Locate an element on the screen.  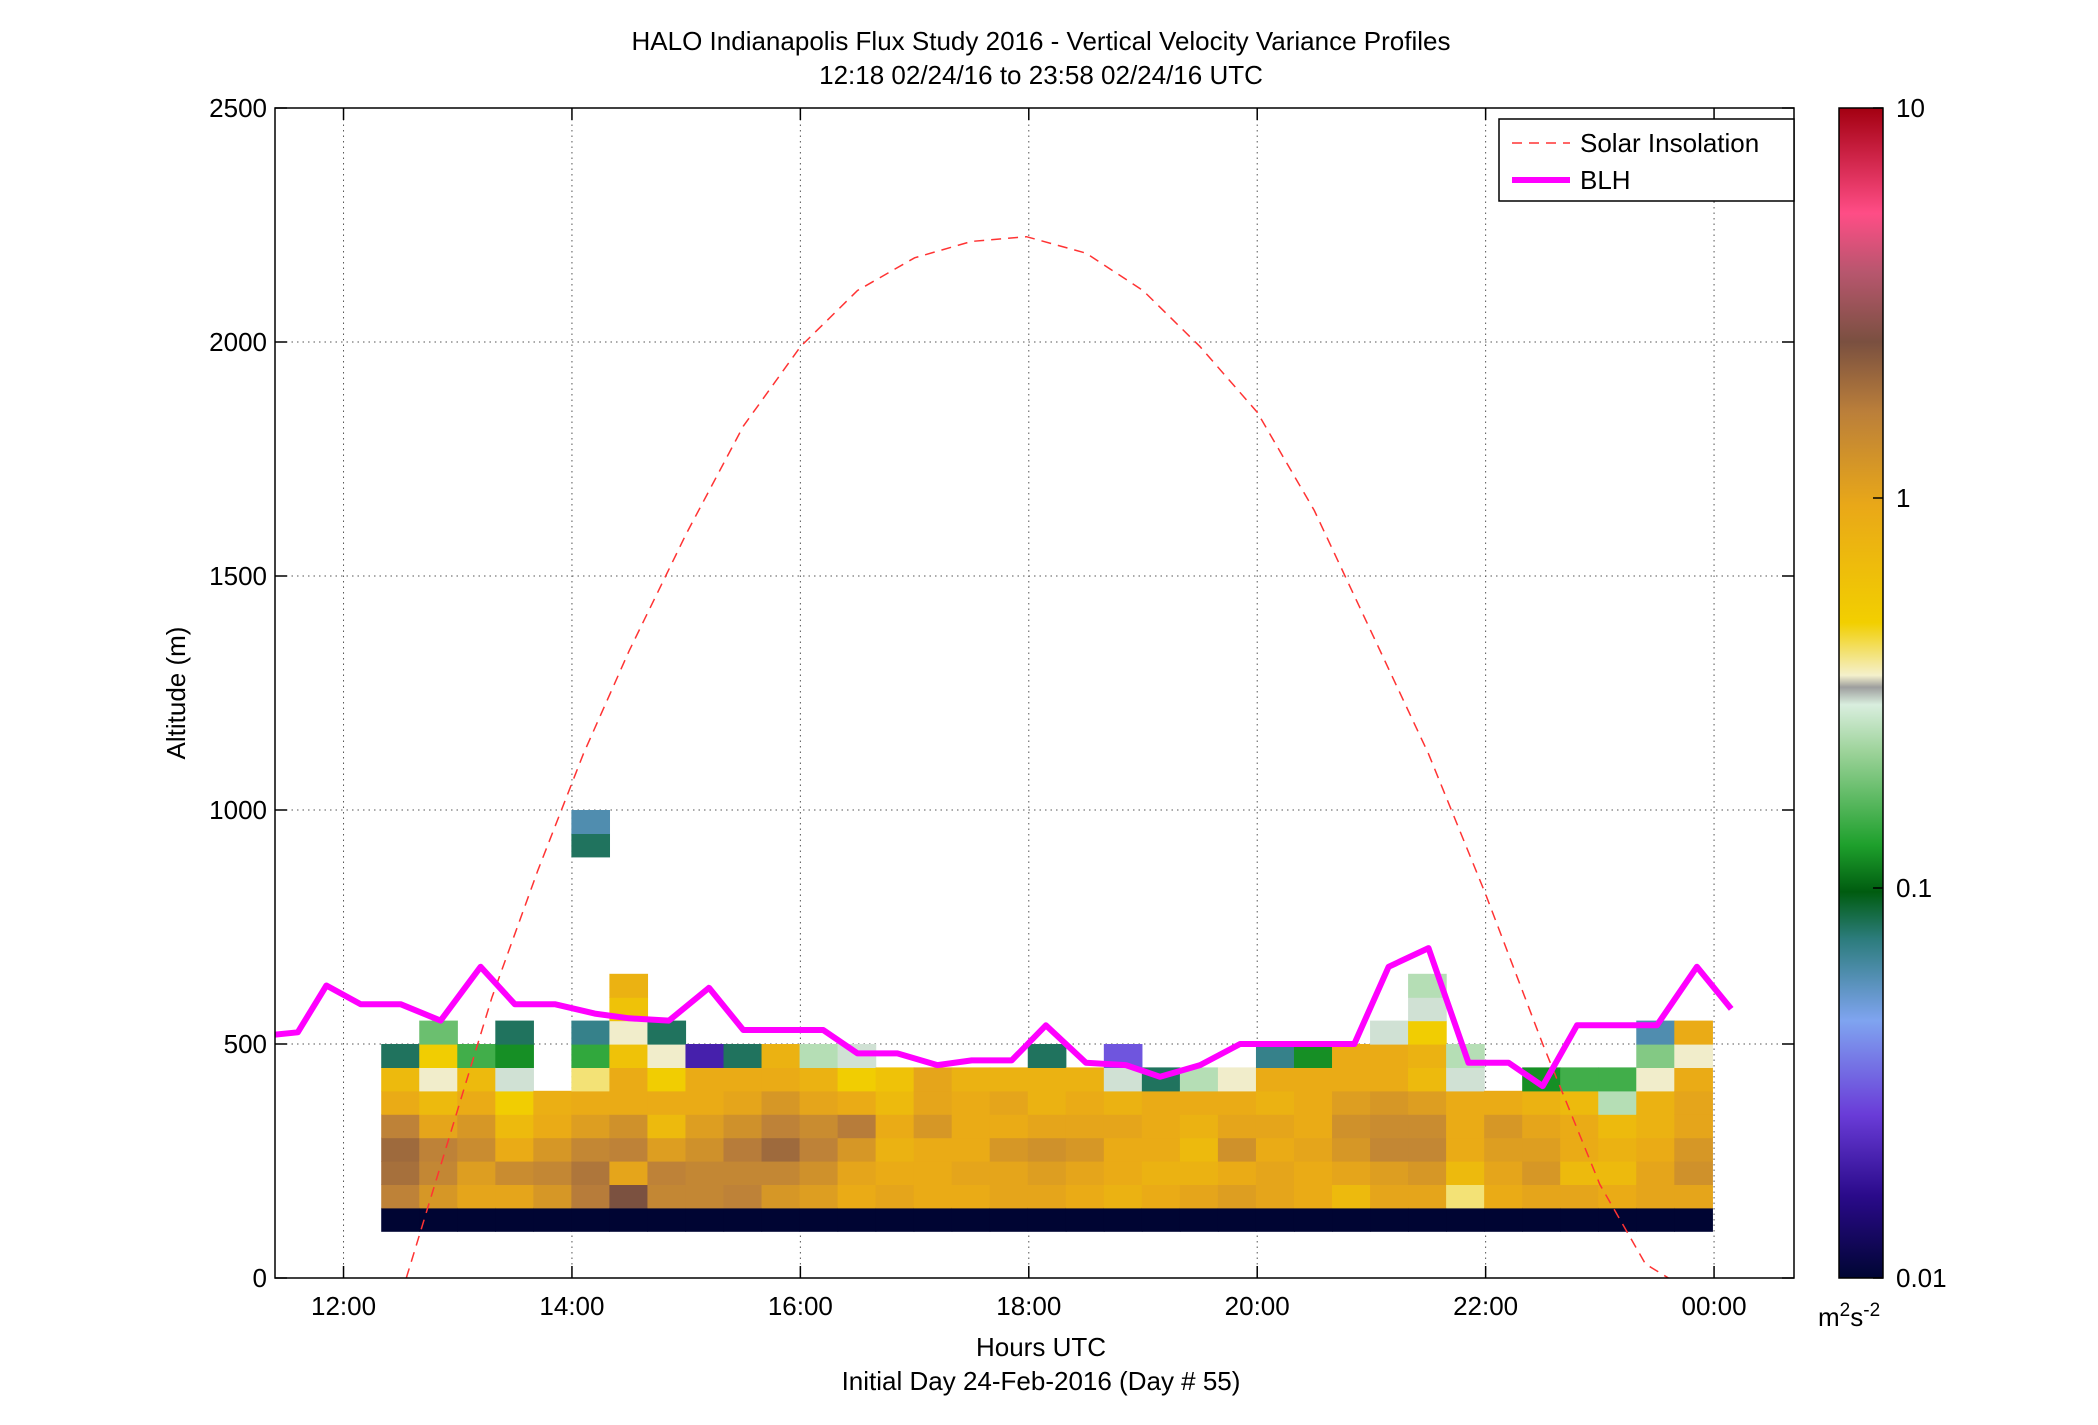
colorbar-unit-sup1: 2 is located at coordinates (1845, 1310).